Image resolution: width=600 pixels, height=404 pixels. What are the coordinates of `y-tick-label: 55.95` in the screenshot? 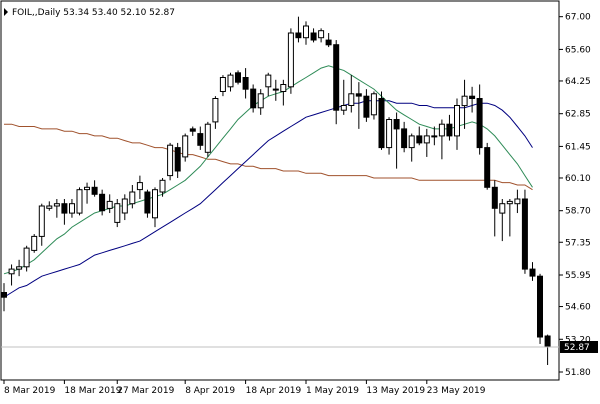 It's located at (578, 276).